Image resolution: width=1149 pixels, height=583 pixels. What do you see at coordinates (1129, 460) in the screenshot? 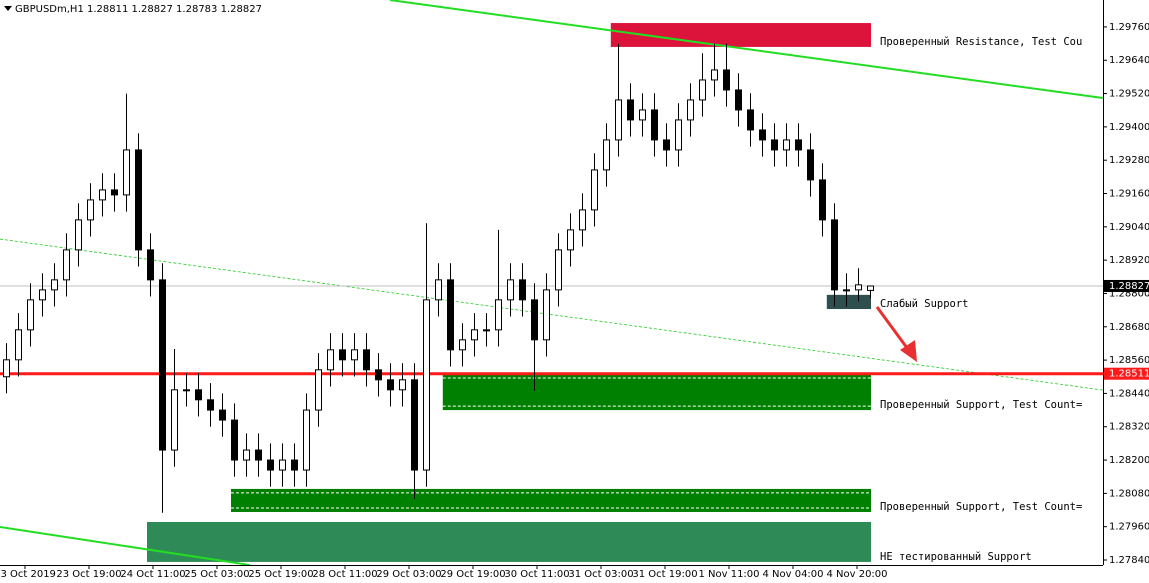
I see `y-tick-label: 1.28200` at bounding box center [1129, 460].